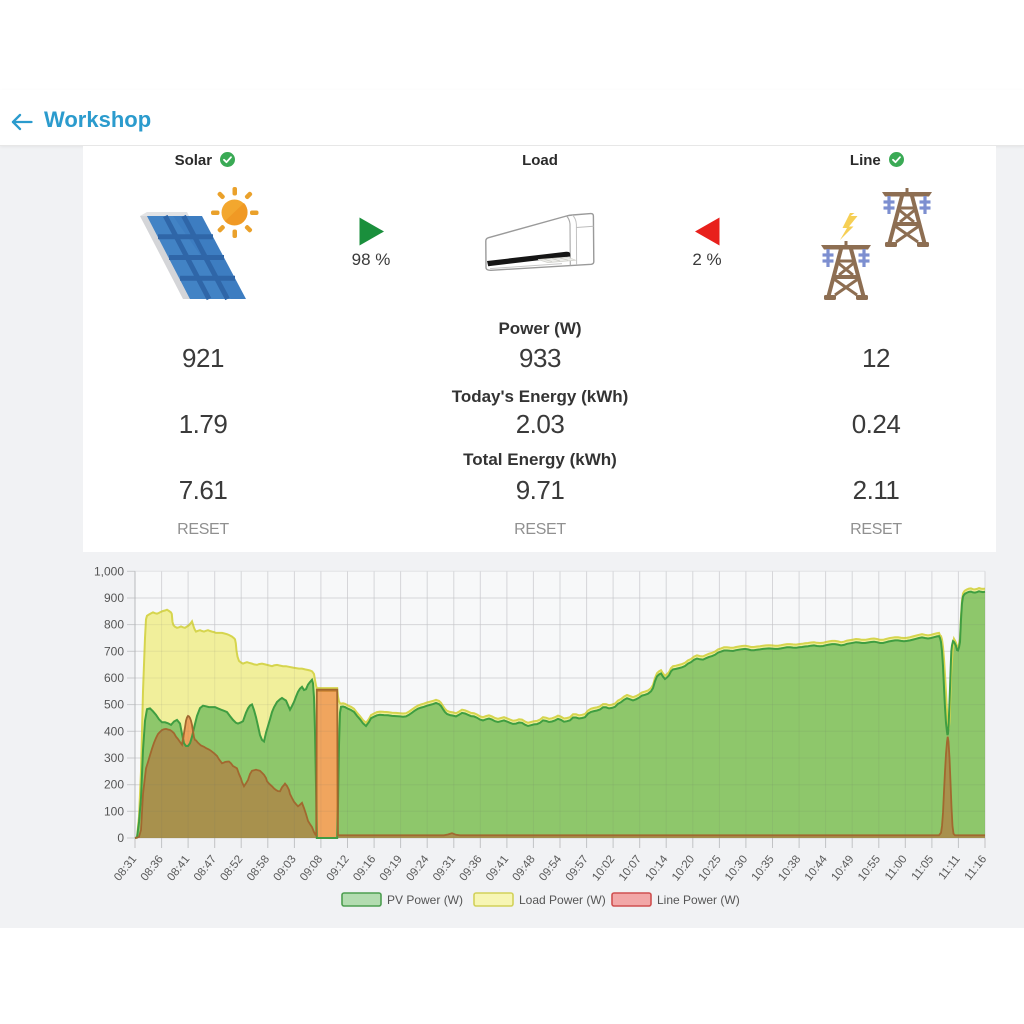 This screenshot has height=1024, width=1024. I want to click on svg-text: 10:55, so click(869, 868).